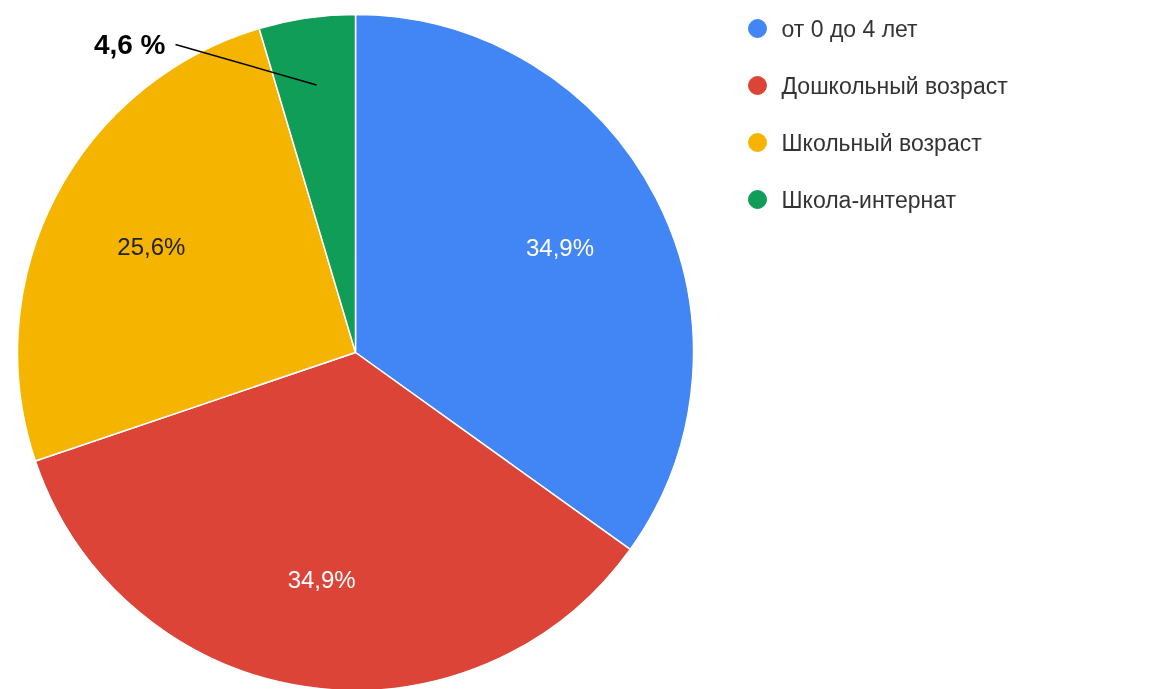  Describe the element at coordinates (850, 28) in the screenshot. I see `legend-label: от 0 до 4 лет` at that location.